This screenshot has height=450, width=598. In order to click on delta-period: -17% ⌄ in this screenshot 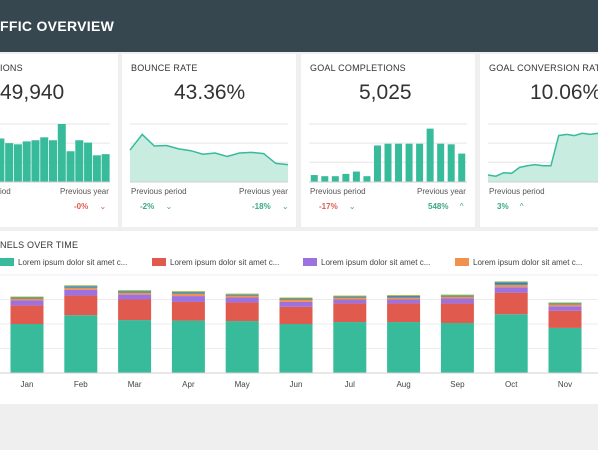, I will do `click(337, 206)`.